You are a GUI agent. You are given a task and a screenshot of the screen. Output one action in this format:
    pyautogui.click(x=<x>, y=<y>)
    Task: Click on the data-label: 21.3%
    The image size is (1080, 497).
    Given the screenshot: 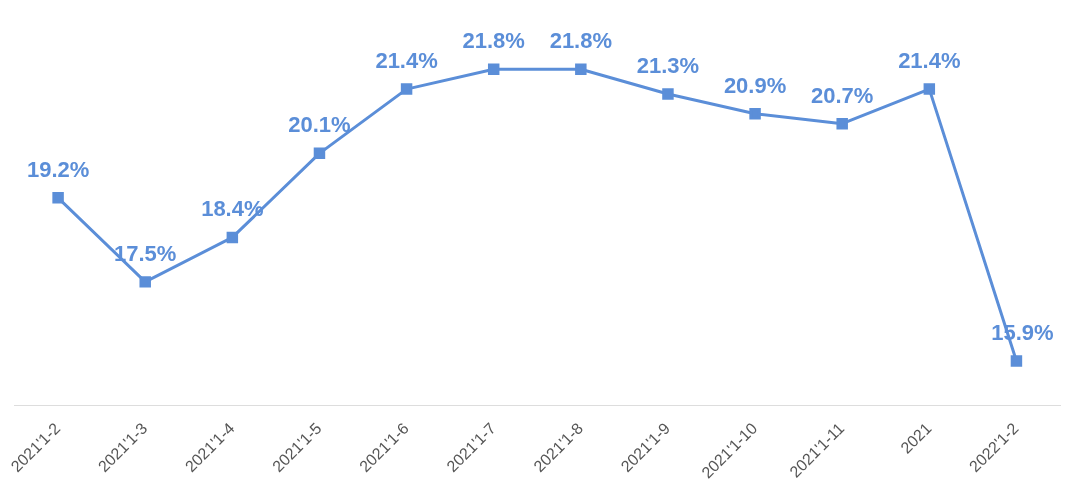 What is the action you would take?
    pyautogui.click(x=668, y=66)
    